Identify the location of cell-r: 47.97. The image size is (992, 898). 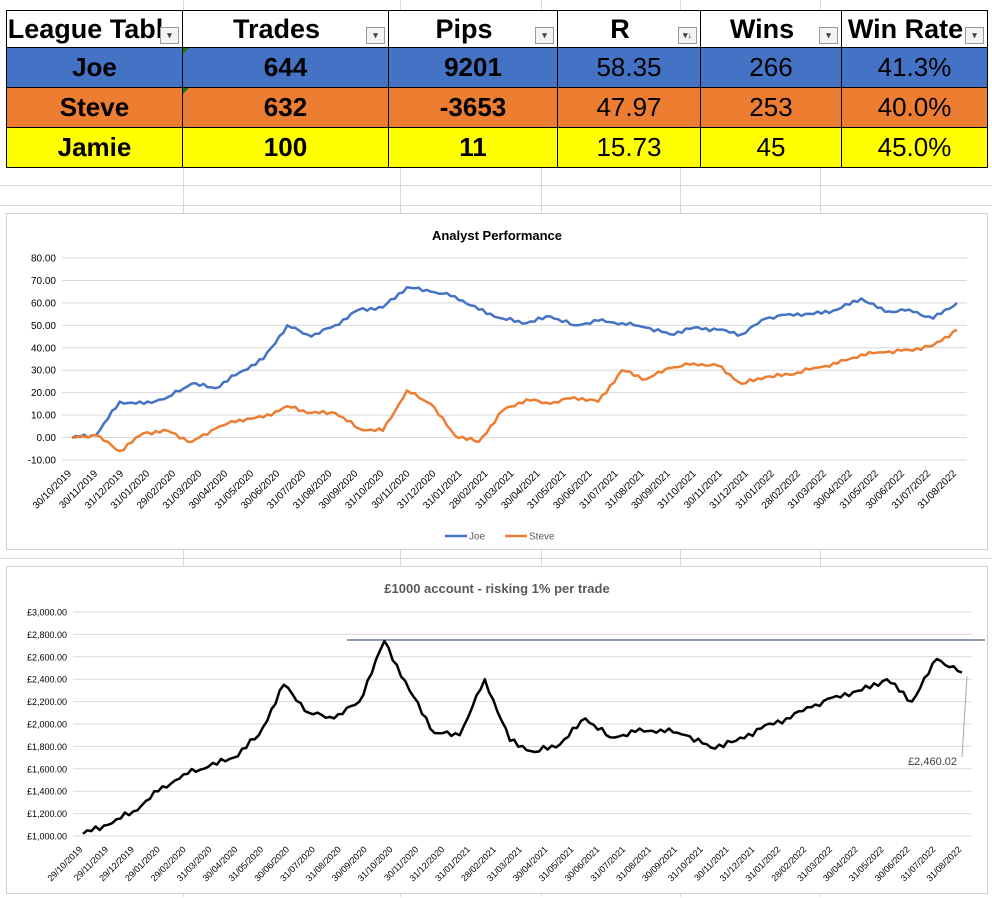
(629, 107).